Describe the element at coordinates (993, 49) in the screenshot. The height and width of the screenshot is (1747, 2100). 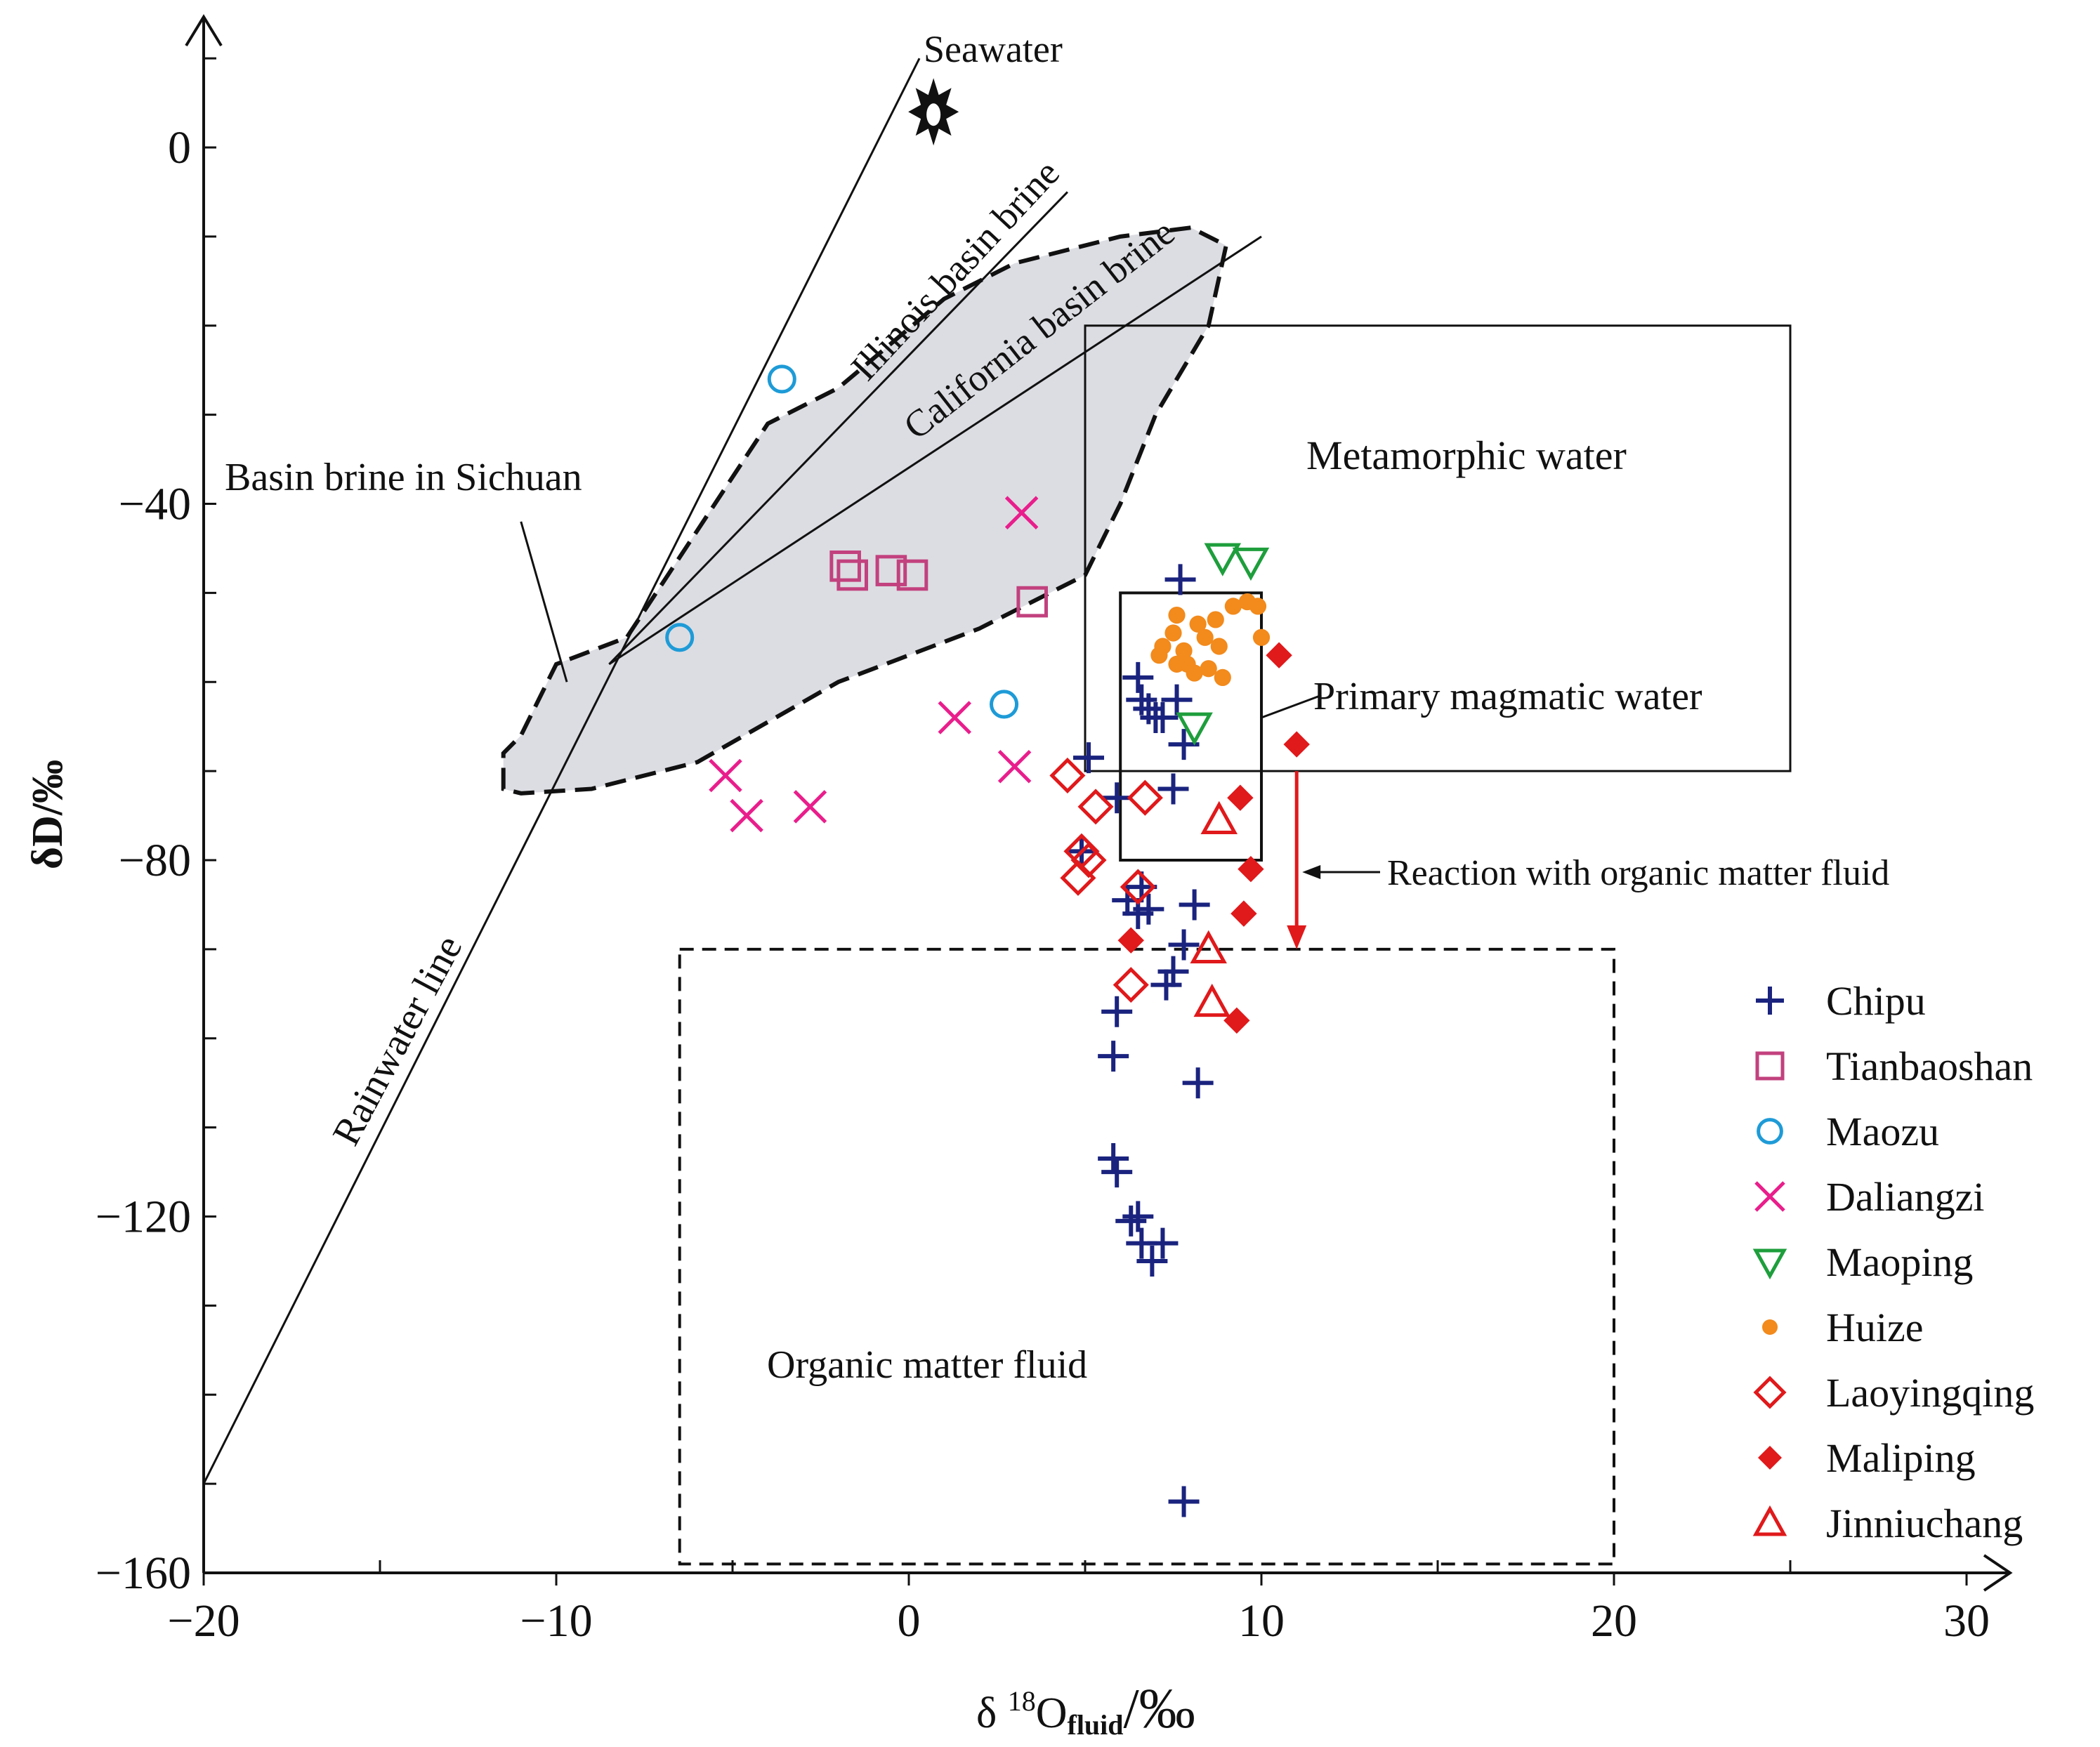
I see `annotation-seawater: Seawater` at that location.